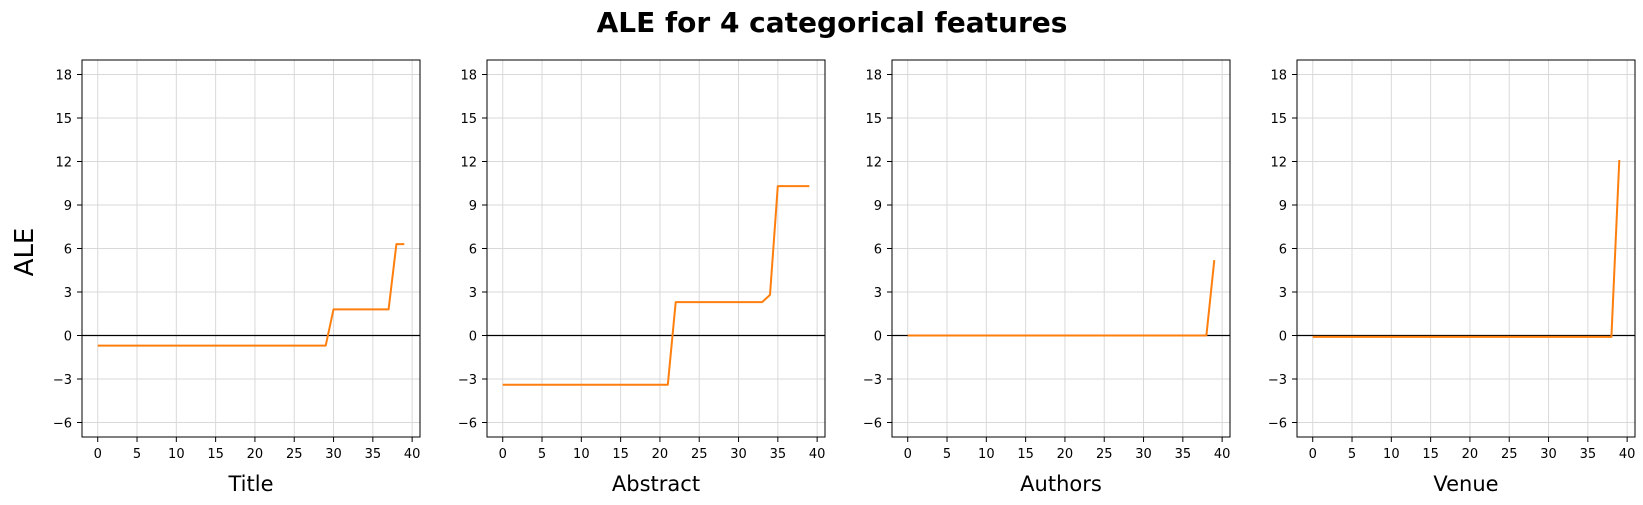 This screenshot has height=505, width=1643. Describe the element at coordinates (1465, 484) in the screenshot. I see `x-axis-label: Venue` at that location.